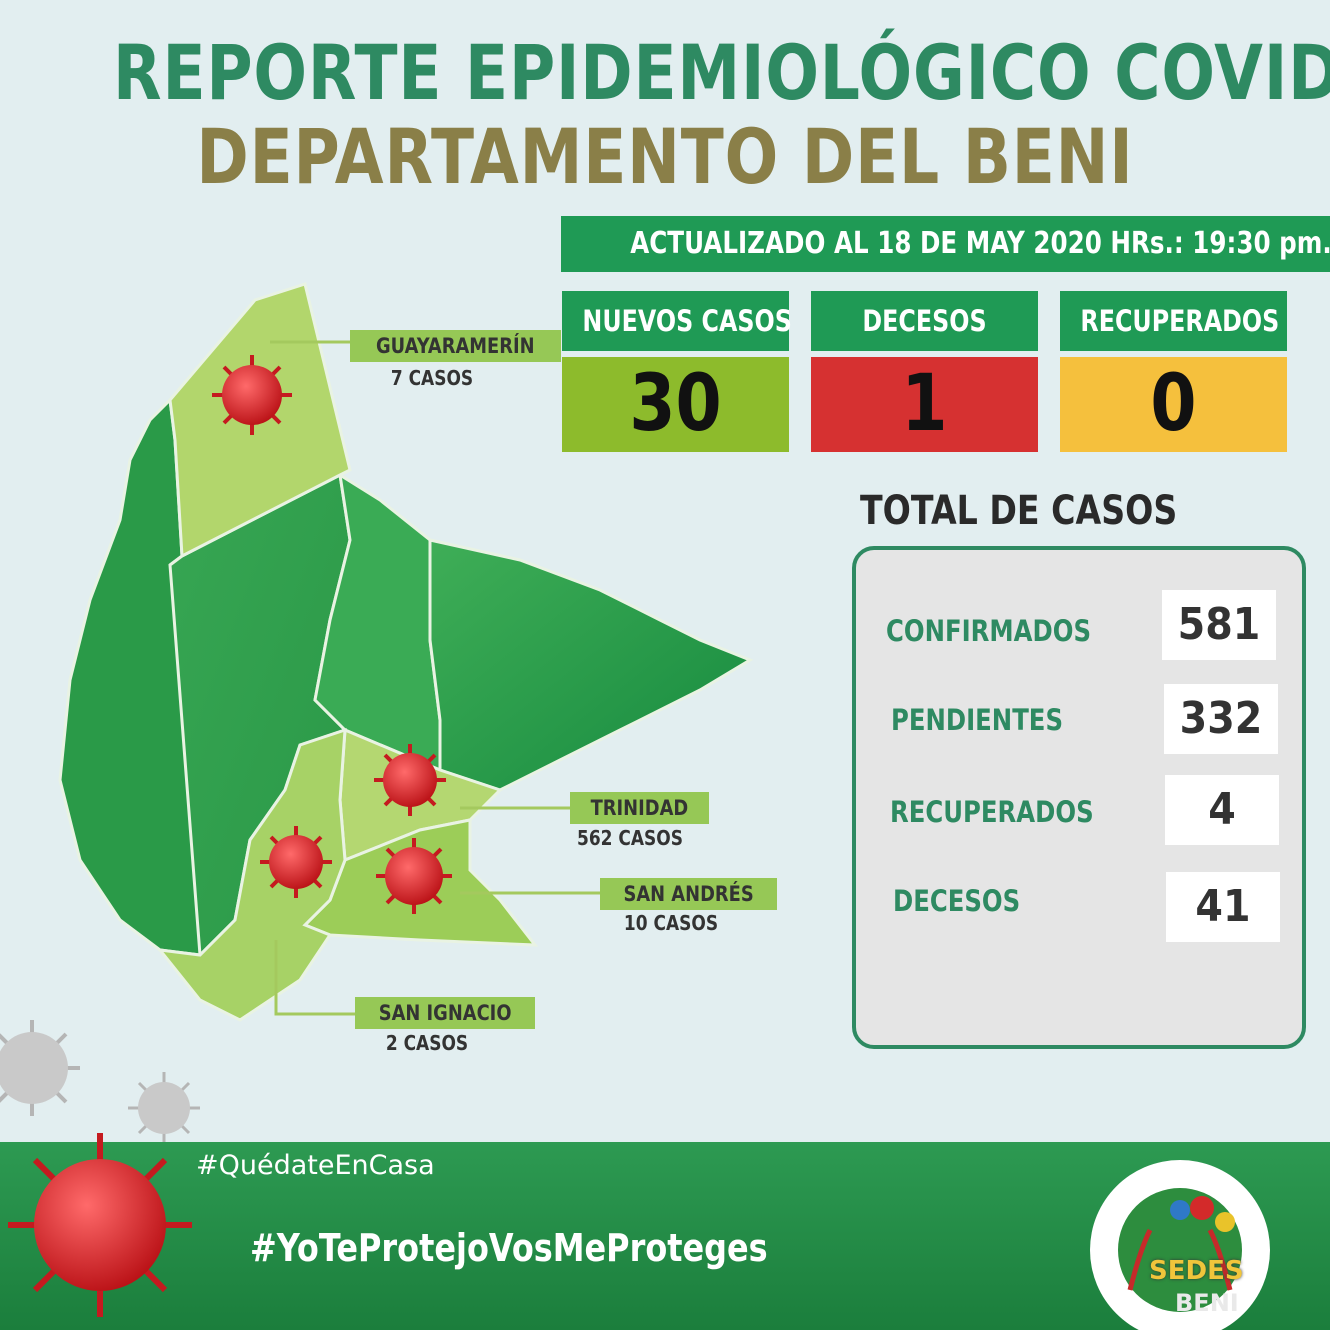 This screenshot has width=1330, height=1330. I want to click on region-cases-trinidad: 562 CASOS, so click(630, 838).